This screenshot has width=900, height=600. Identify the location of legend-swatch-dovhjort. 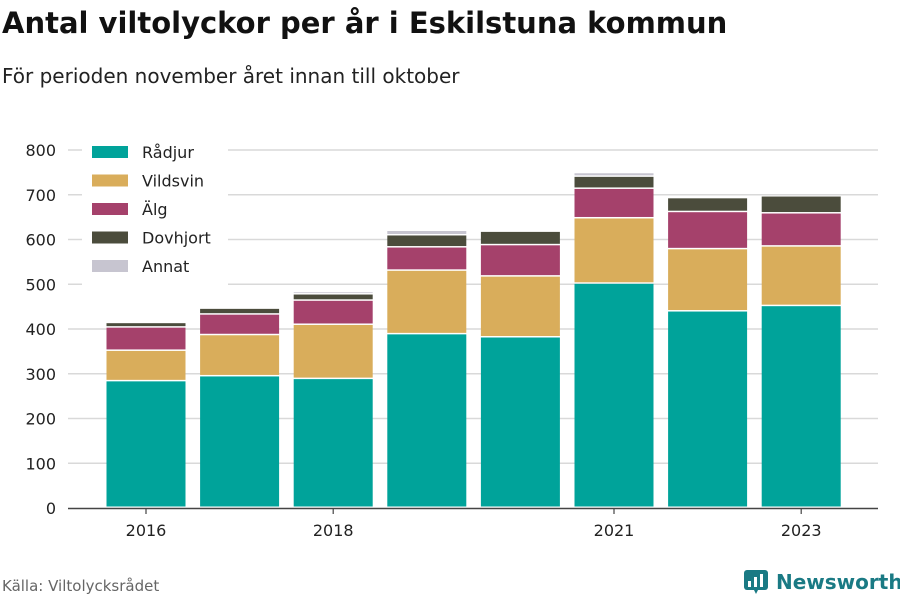
(110, 237).